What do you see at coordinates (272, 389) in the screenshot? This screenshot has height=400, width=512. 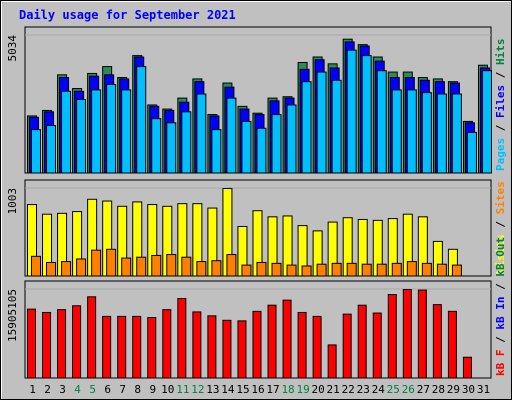 I see `day-label-17: 17` at bounding box center [272, 389].